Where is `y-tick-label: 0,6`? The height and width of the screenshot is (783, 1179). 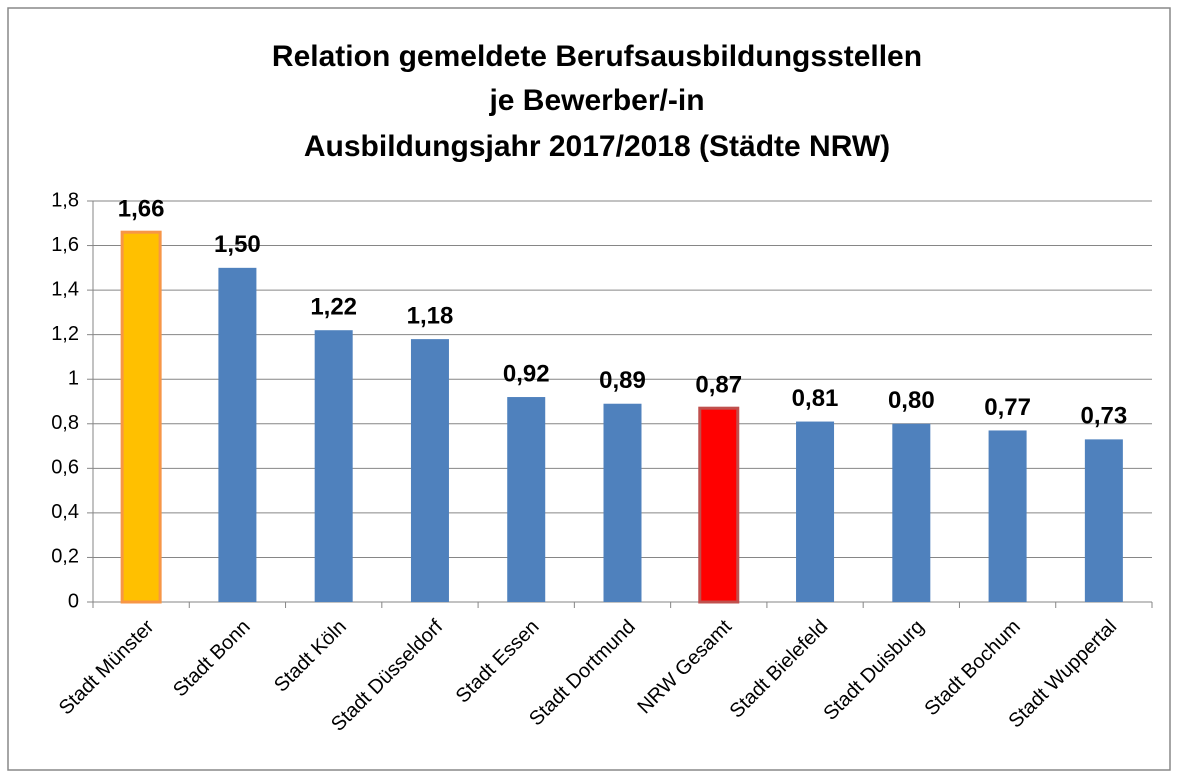 y-tick-label: 0,6 is located at coordinates (65, 468).